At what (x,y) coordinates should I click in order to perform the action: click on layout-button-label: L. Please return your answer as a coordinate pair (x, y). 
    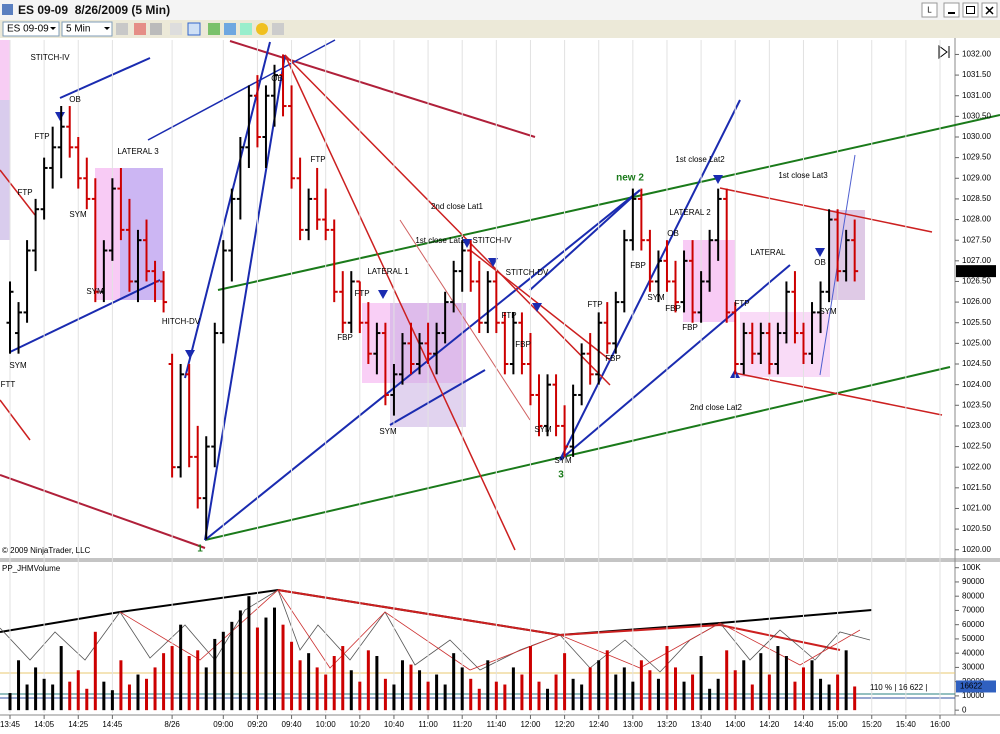
    Looking at the image, I should click on (929, 10).